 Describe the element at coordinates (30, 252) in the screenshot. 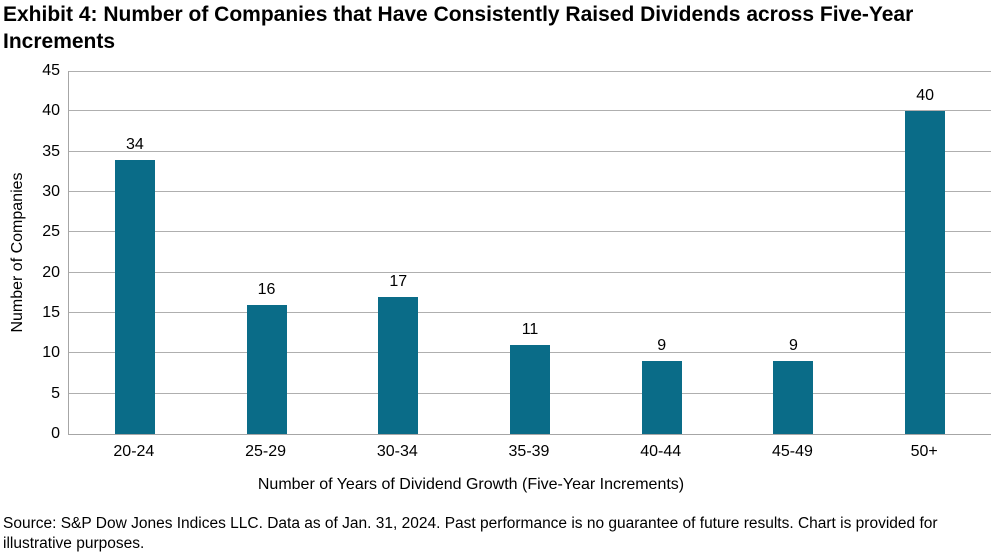

I see `y-axis-tick-labels: 0 5 10 15 20 25 30 35 40 45` at that location.